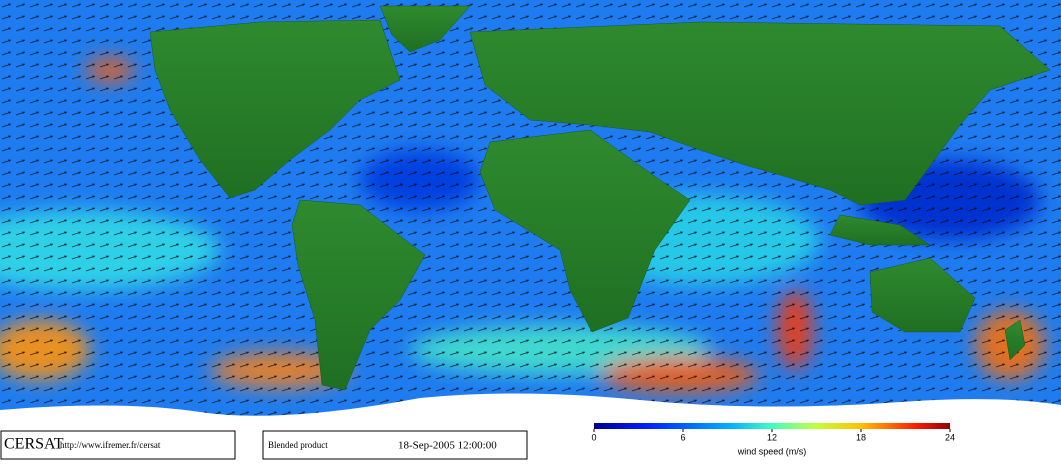  I want to click on colorbar-label: wind speed (m/s), so click(772, 451).